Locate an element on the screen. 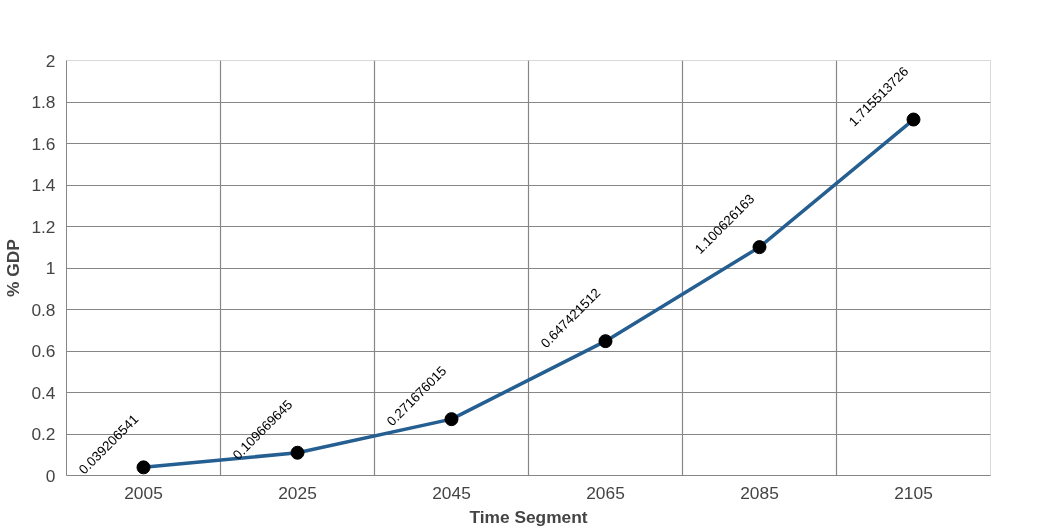 Image resolution: width=1040 pixels, height=529 pixels. y-tick-label: 1.6 is located at coordinates (43, 143).